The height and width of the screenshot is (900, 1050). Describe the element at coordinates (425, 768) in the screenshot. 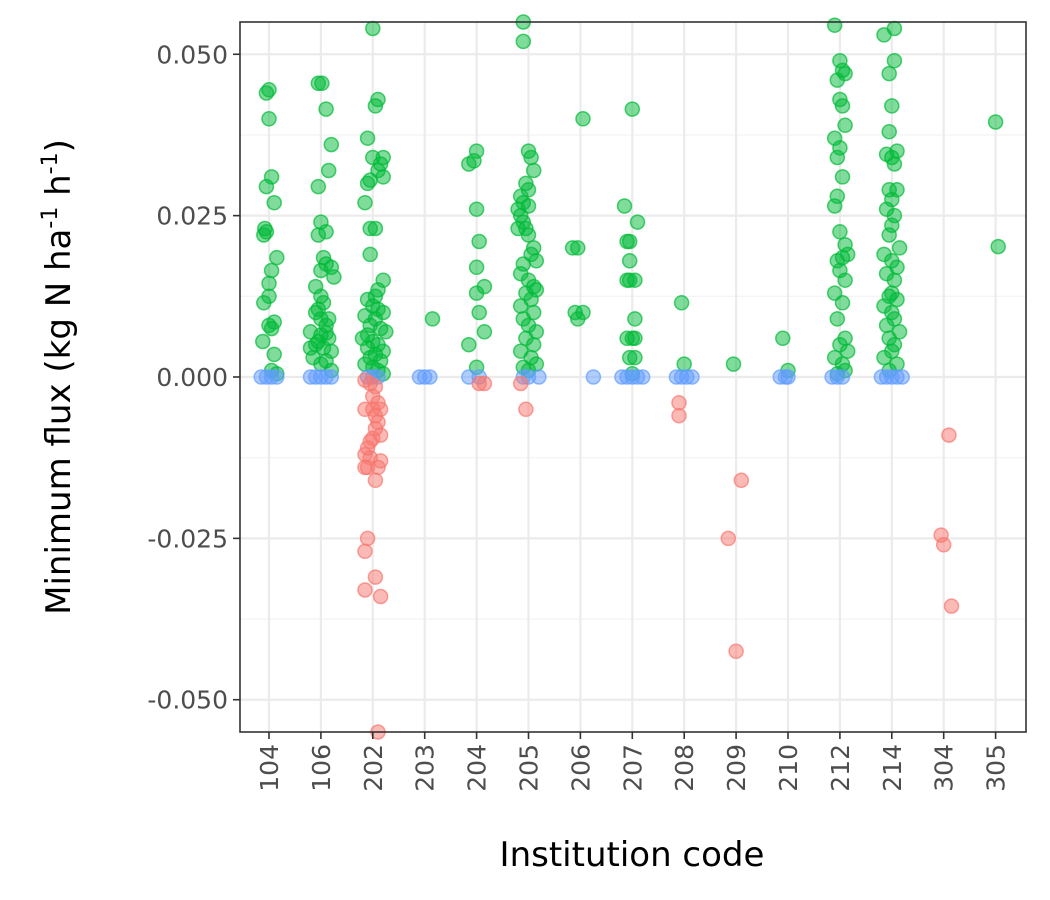

I see `x-tick-label: 203` at that location.